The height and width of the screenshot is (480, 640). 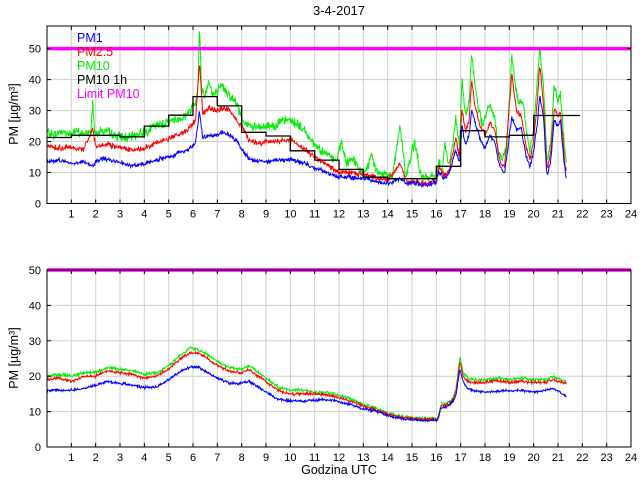 I want to click on legend-item-limit-pm10: Limit PM10, so click(x=108, y=94).